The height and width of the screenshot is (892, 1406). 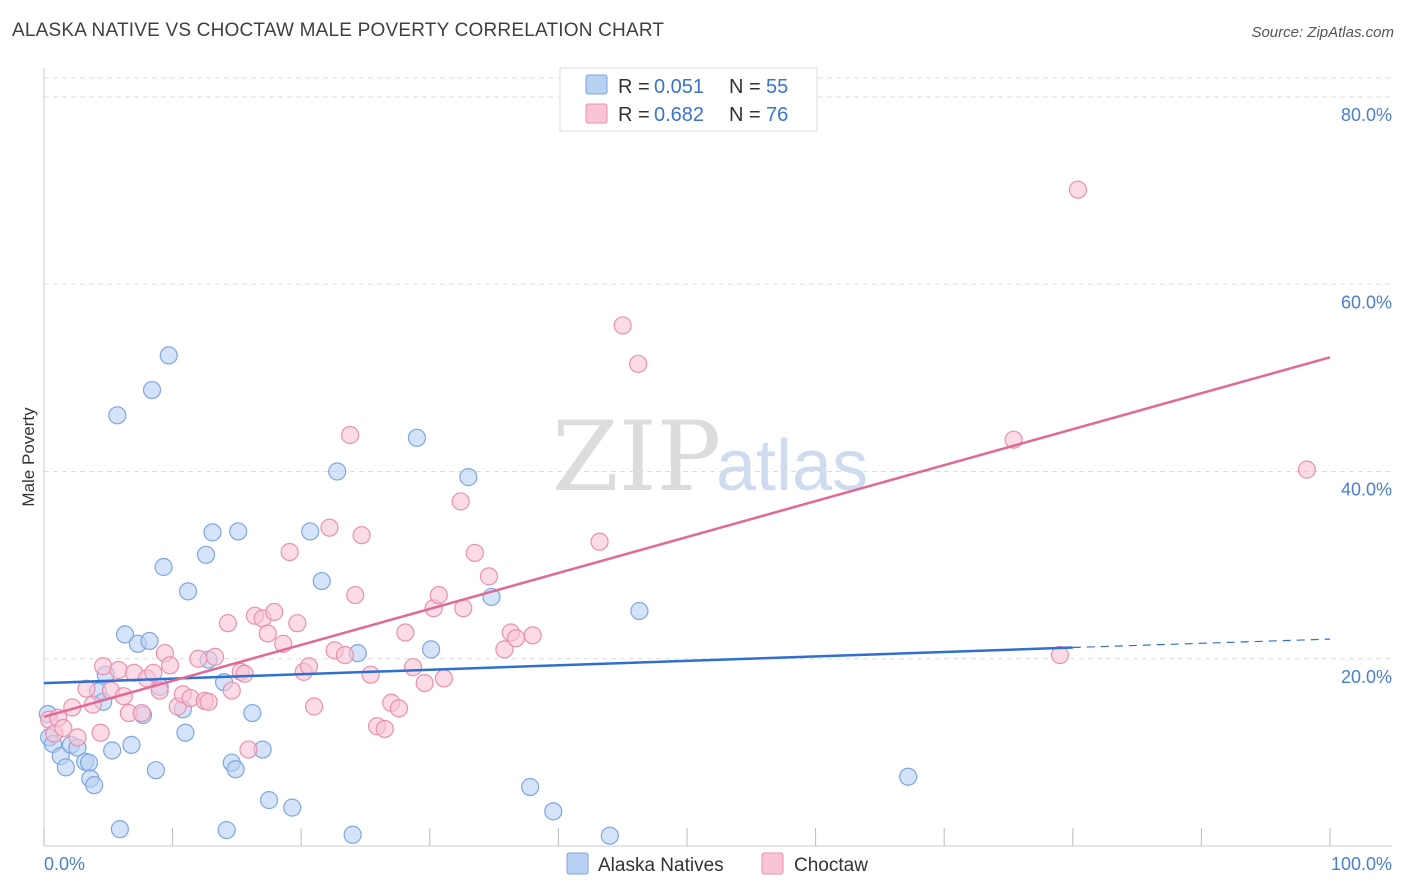 I want to click on trend-line-alaska, so click(x=558, y=665).